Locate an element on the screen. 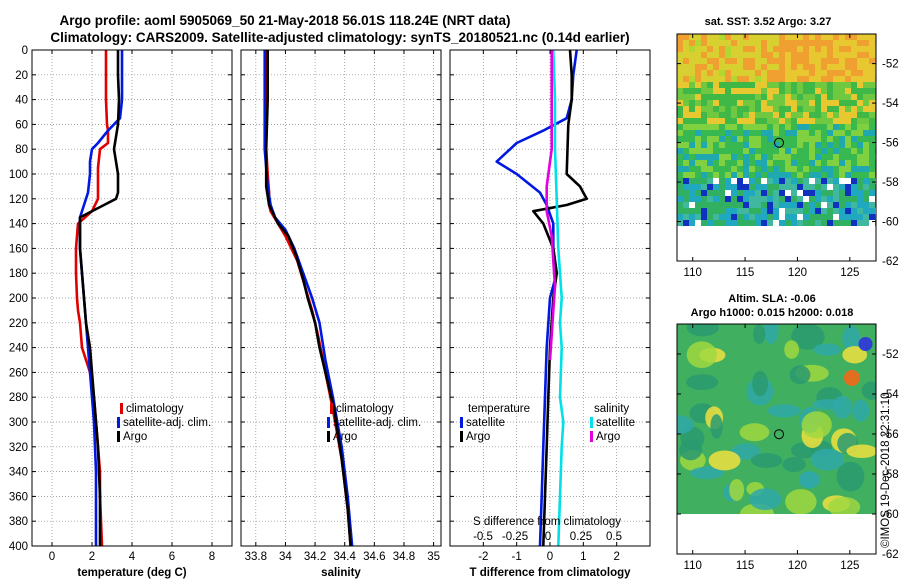  imos-credit: ©IMOS 19-Dec-2018 22:31:10 is located at coordinates (886, 470).